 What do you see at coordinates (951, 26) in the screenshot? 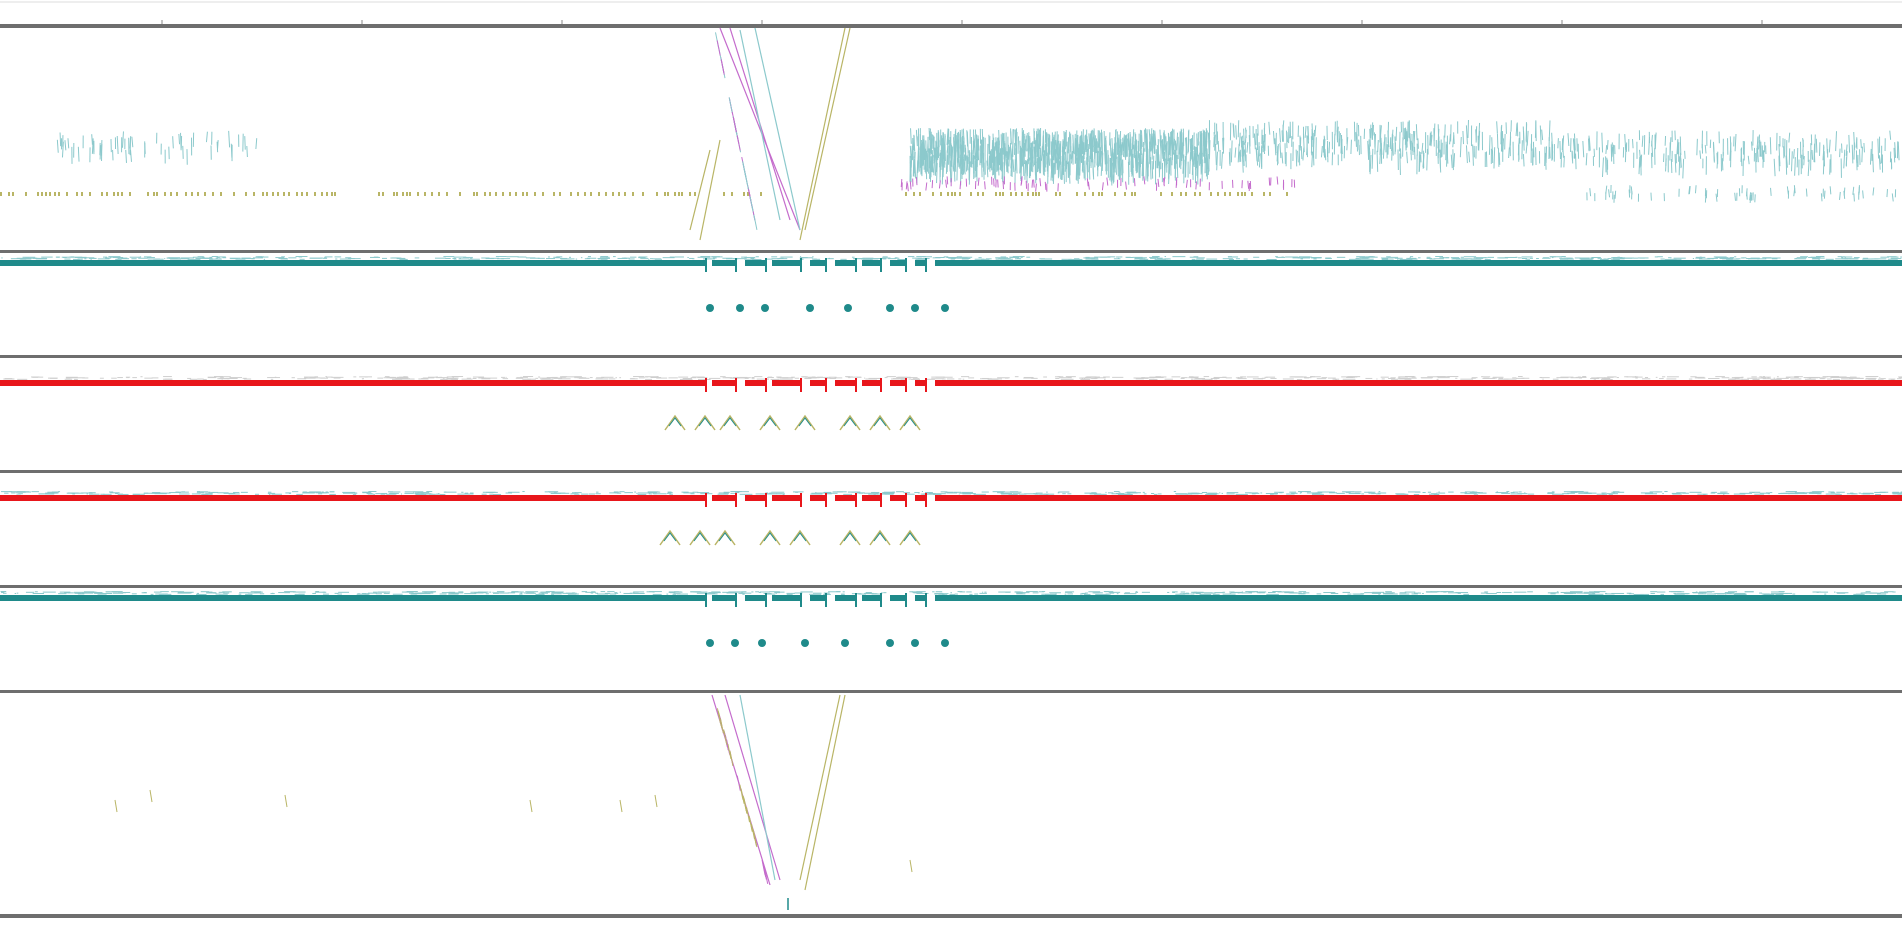
I see `track-border` at bounding box center [951, 26].